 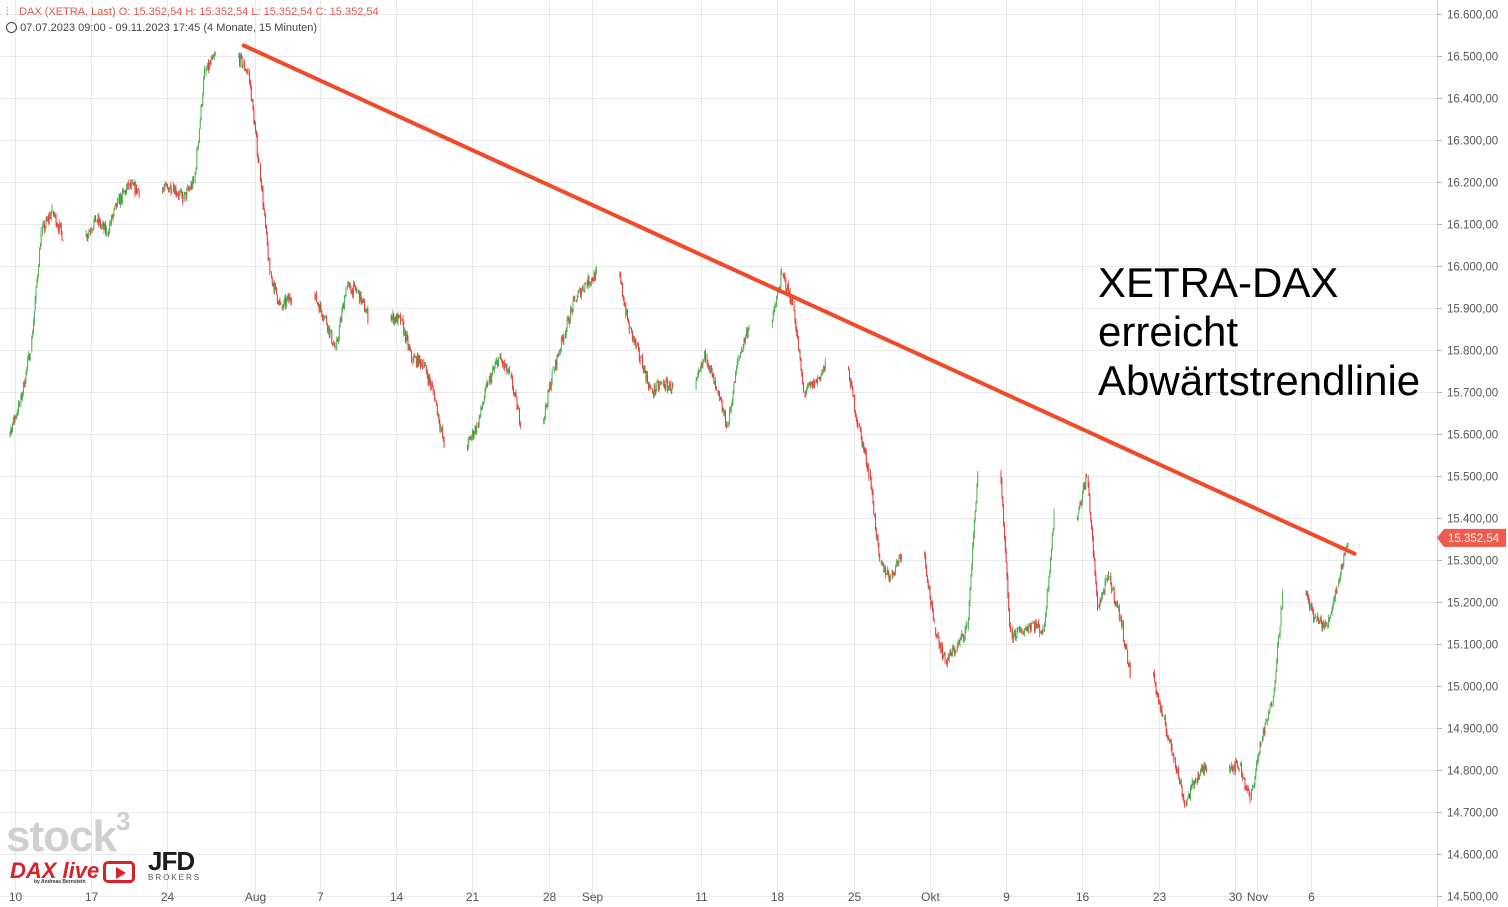 I want to click on y-tick-label: 16.600,00, so click(x=1472, y=16).